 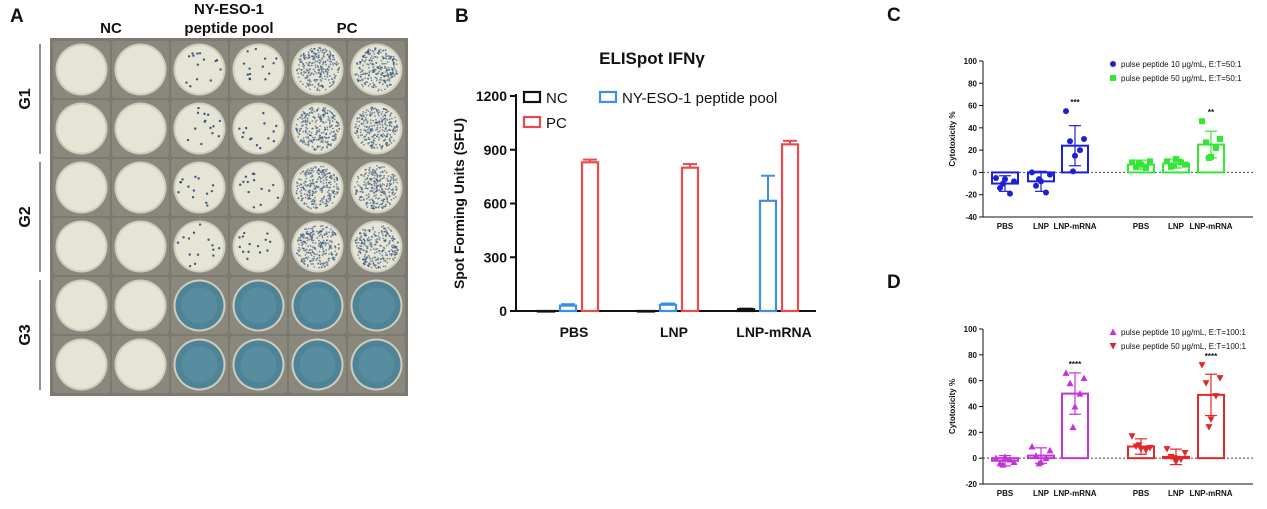 I want to click on chart-c-xtick-label: PBS, so click(x=1141, y=226).